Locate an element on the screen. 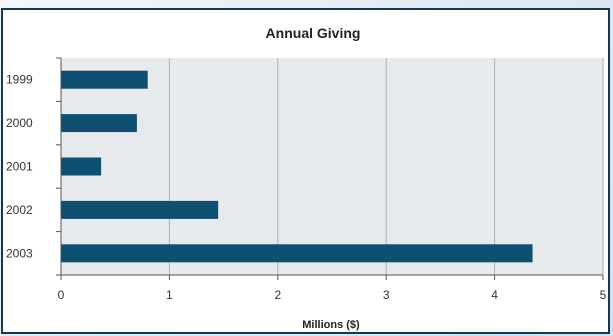 The image size is (613, 336). y-tick-label: 2001 is located at coordinates (19, 167).